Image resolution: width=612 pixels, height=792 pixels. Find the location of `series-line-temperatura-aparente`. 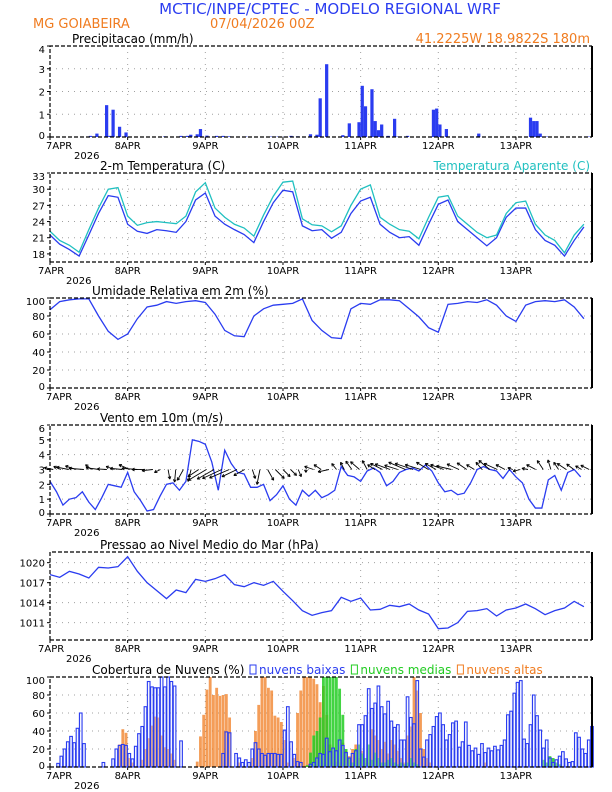

series-line-temperatura-aparente is located at coordinates (317, 217).